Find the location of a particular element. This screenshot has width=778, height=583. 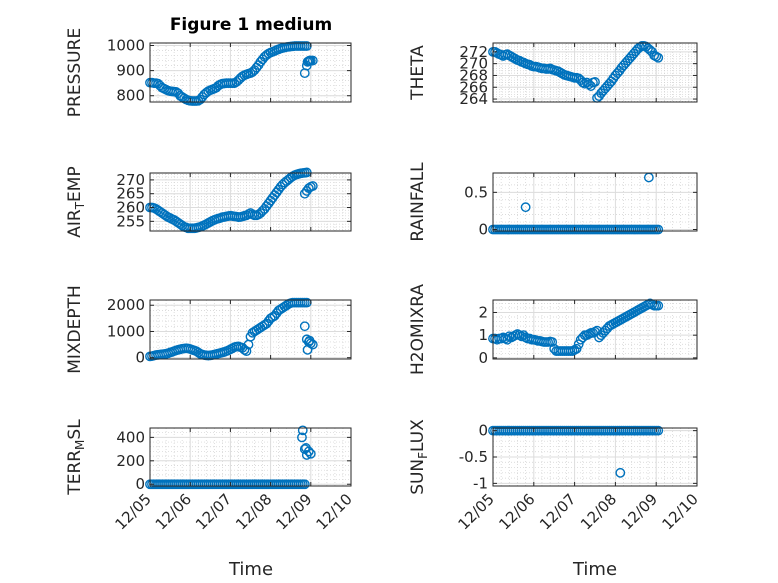

y-axis-label: TERRMSL is located at coordinates (76, 457).